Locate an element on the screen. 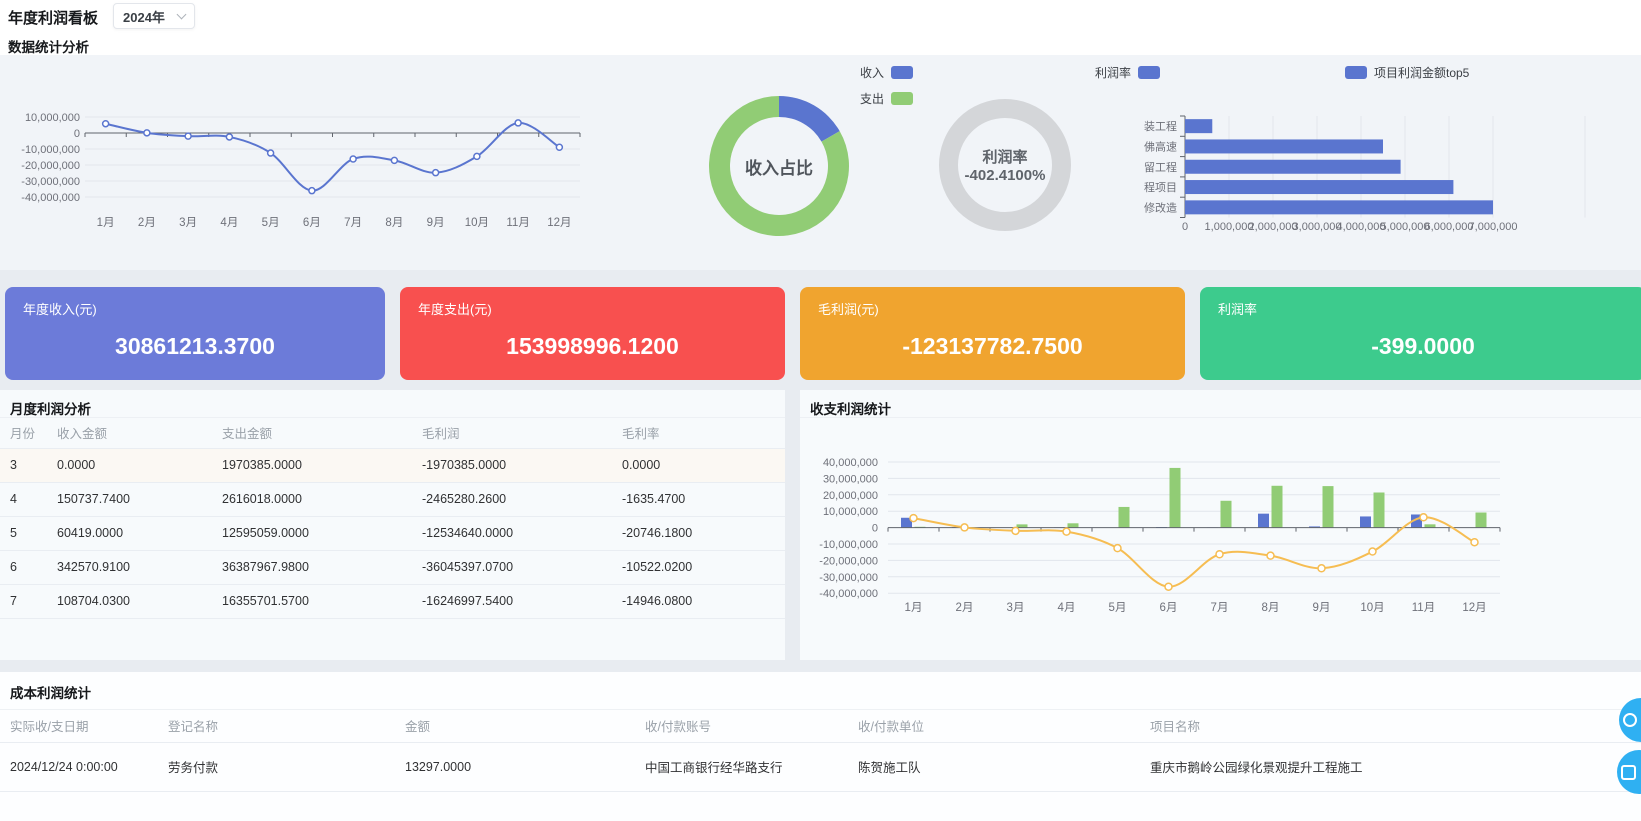 The image size is (1641, 821). robot-icon is located at coordinates (1628, 772).